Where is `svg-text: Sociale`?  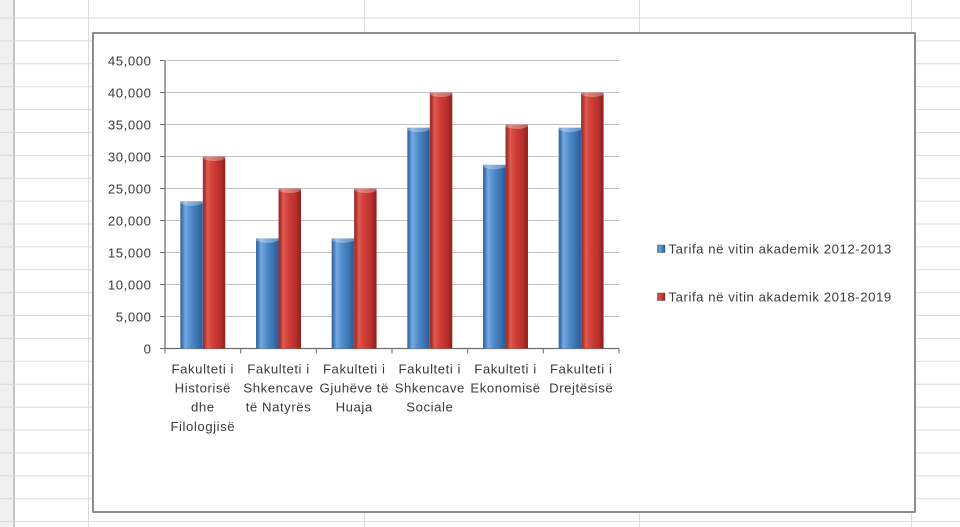 svg-text: Sociale is located at coordinates (429, 407).